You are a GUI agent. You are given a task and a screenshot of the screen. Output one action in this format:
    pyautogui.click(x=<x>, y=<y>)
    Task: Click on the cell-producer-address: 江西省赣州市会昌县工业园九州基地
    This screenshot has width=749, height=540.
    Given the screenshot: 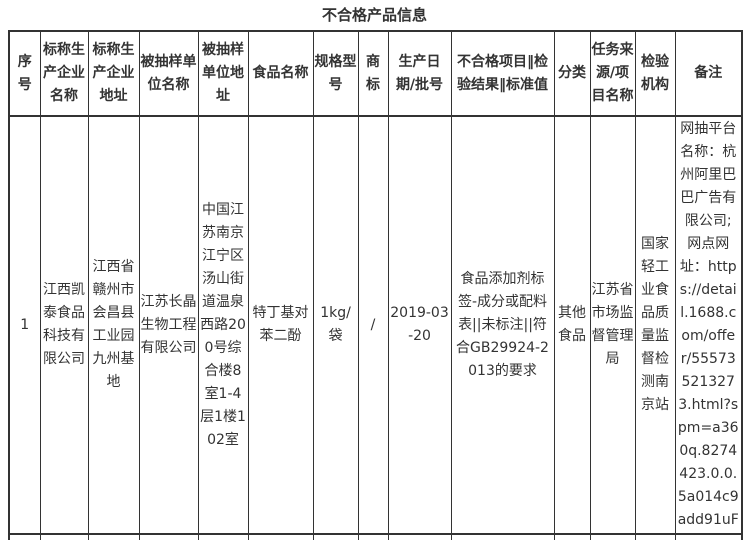 What is the action you would take?
    pyautogui.click(x=113, y=325)
    